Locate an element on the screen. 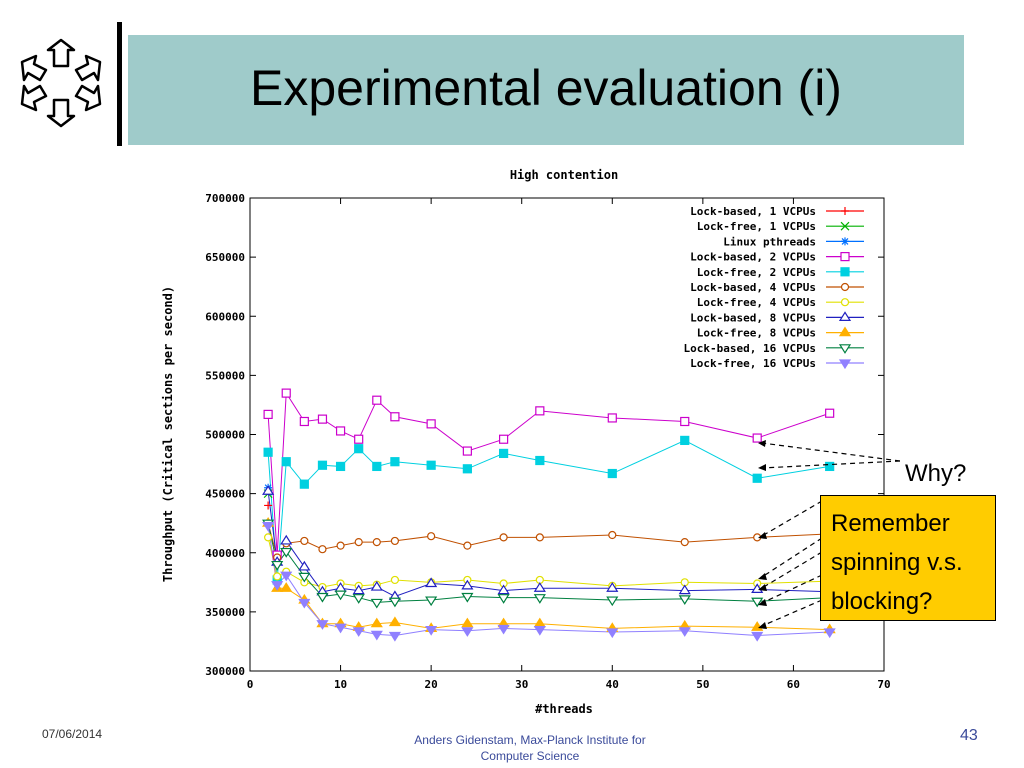  y-tick-label: 700000 is located at coordinates (225, 198).